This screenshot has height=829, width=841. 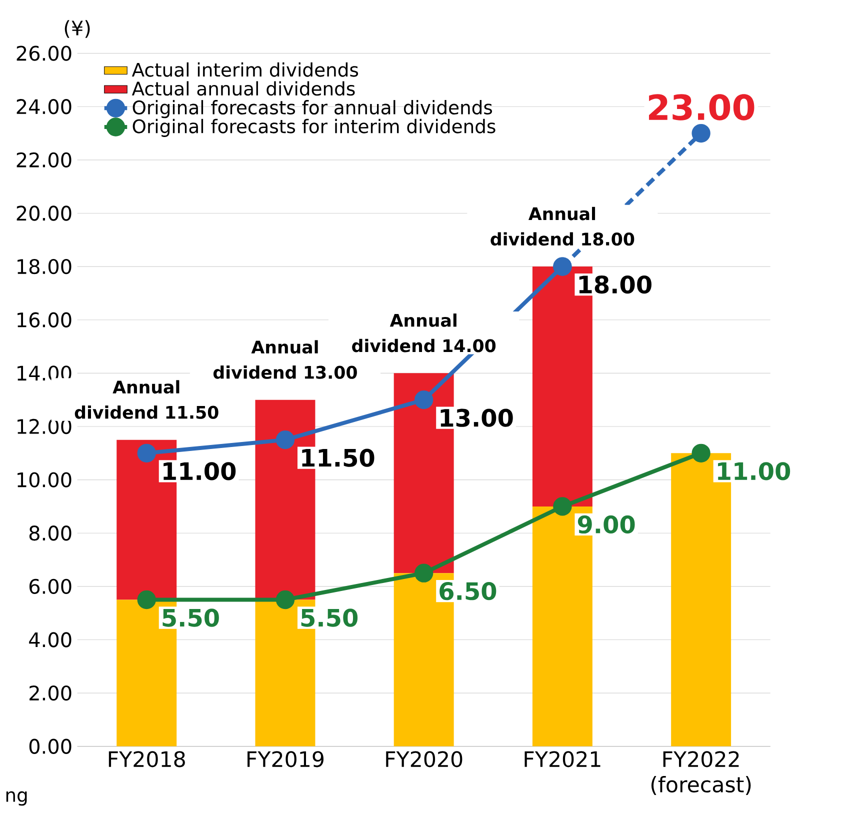 I want to click on x-tick-label: FY2020, so click(x=424, y=759).